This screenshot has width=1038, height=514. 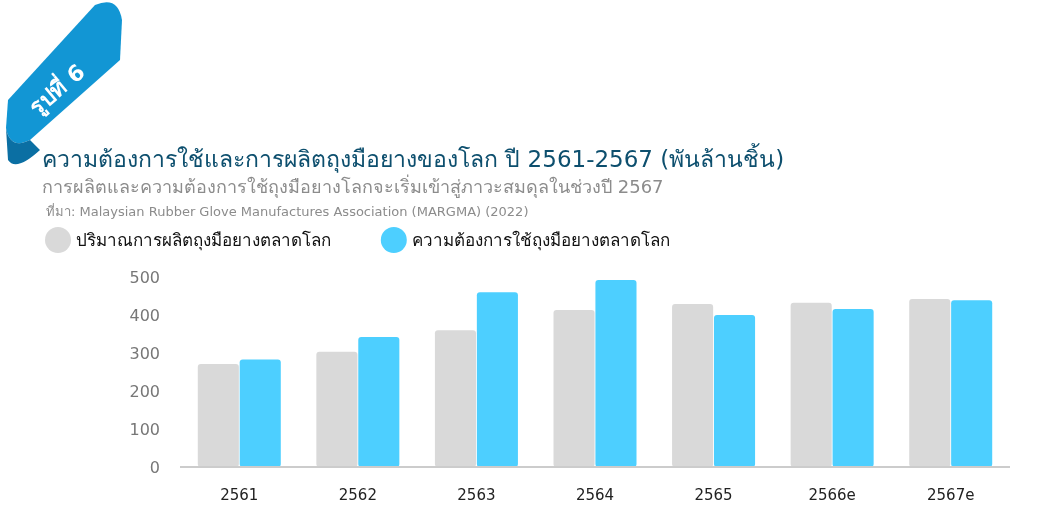 What do you see at coordinates (287, 211) in the screenshot?
I see `text: ที่มา: Malaysian Rubber Glove Manufactures Association (MARGMA) (2022)` at bounding box center [287, 211].